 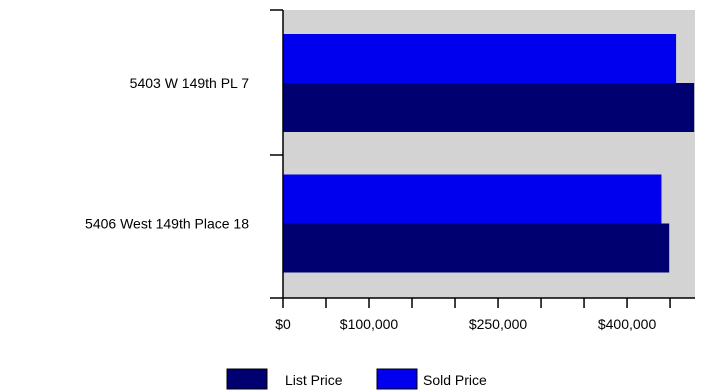 What do you see at coordinates (465, 324) in the screenshot?
I see `x-tick-labels: $0 $100,000 $250,000 $400,000` at bounding box center [465, 324].